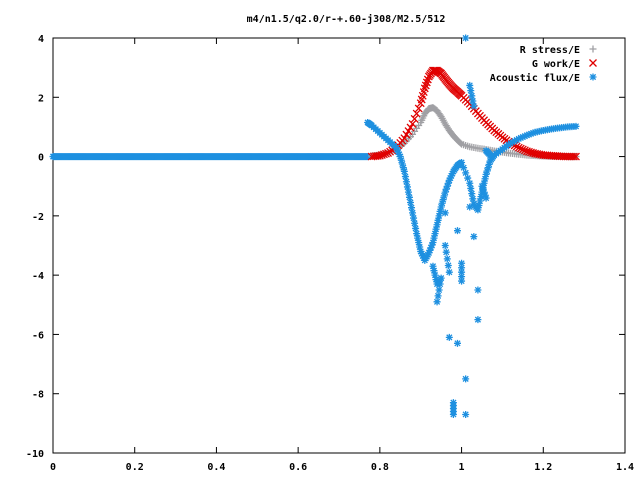  I want to click on x-tick-label: 0.4, so click(216, 467).